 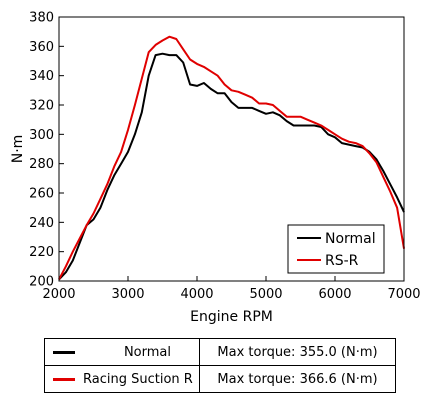 What do you see at coordinates (403, 294) in the screenshot?
I see `x-tick-label: 7000` at bounding box center [403, 294].